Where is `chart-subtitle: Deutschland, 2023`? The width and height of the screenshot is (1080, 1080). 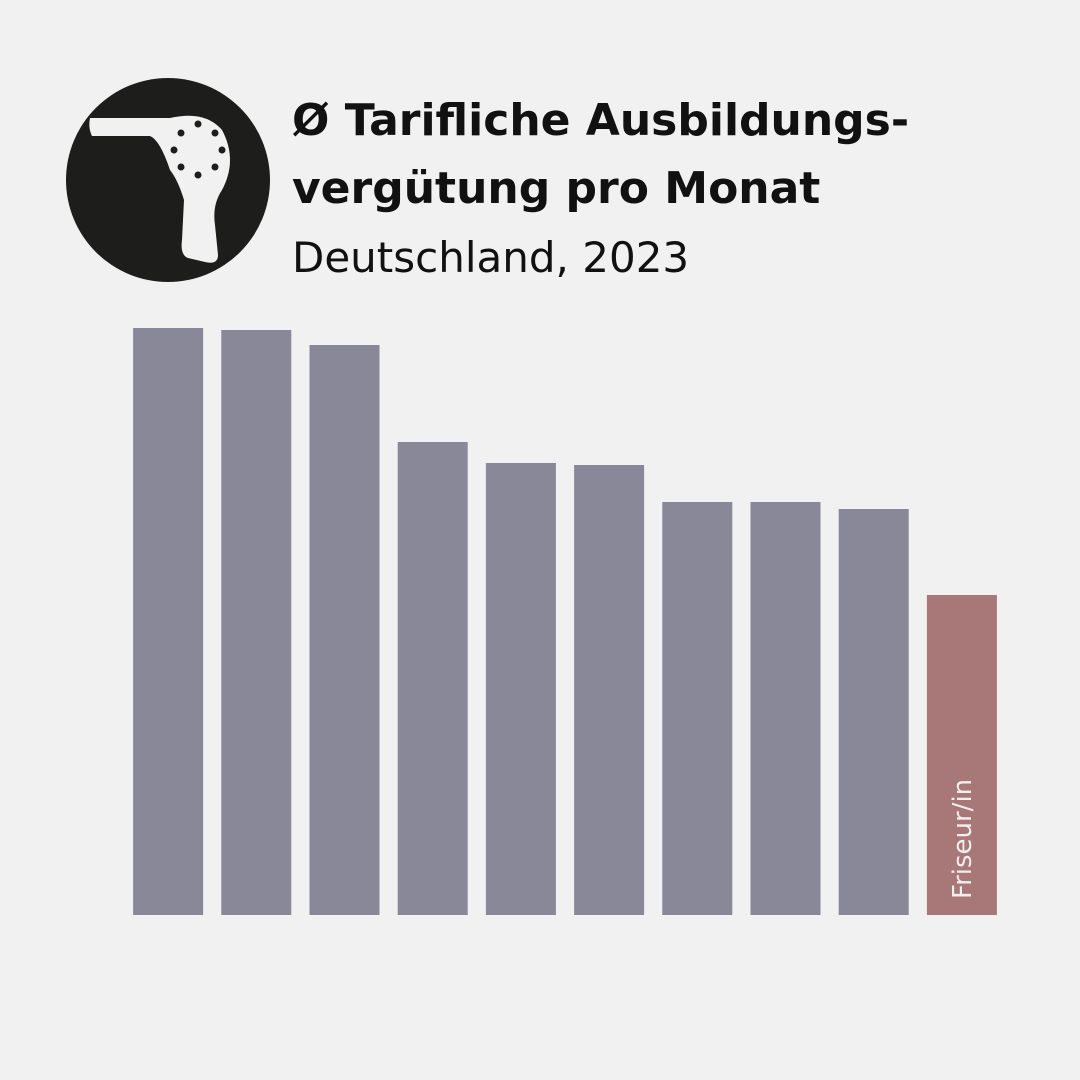 chart-subtitle: Deutschland, 2023 is located at coordinates (490, 257).